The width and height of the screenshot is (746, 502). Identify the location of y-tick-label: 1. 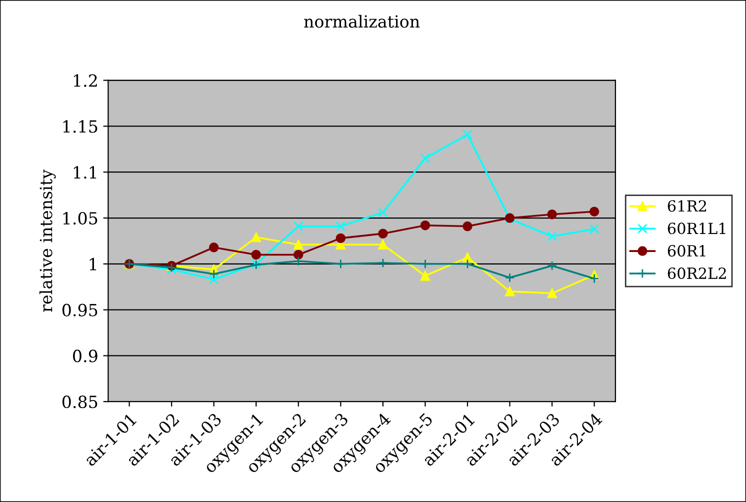
(93, 264).